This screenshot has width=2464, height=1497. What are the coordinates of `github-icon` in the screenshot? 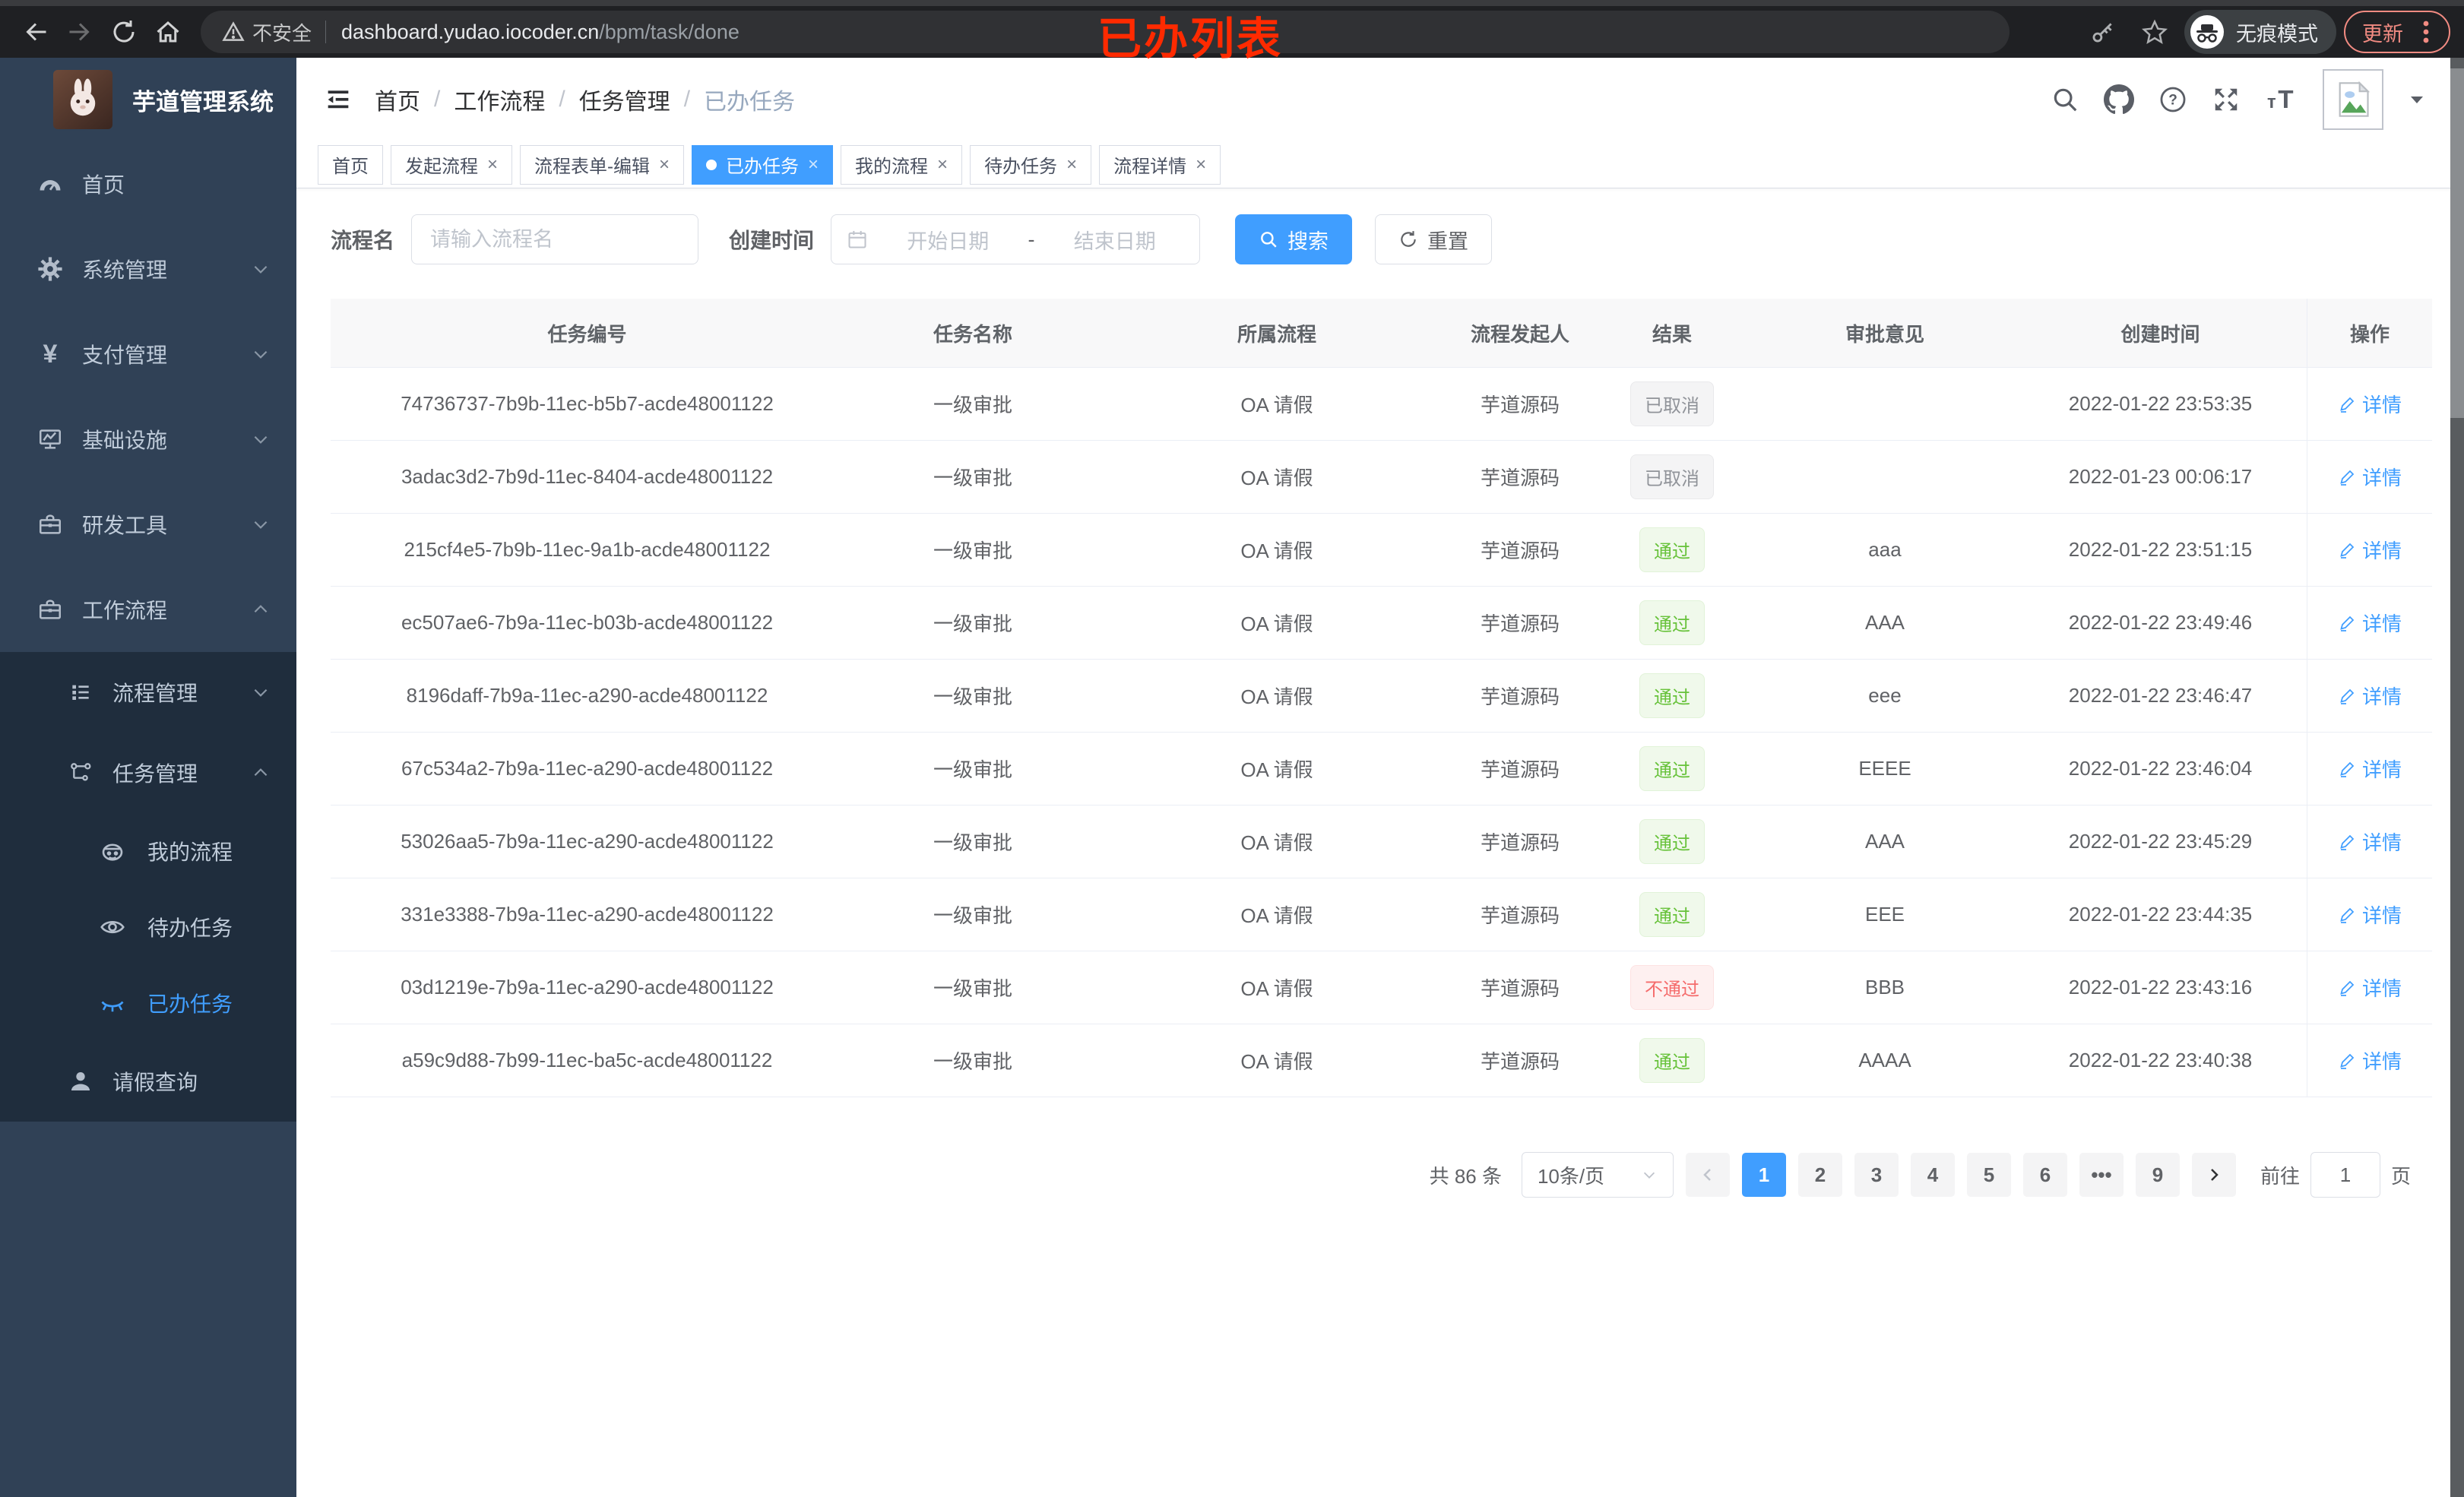 It's located at (2119, 99).